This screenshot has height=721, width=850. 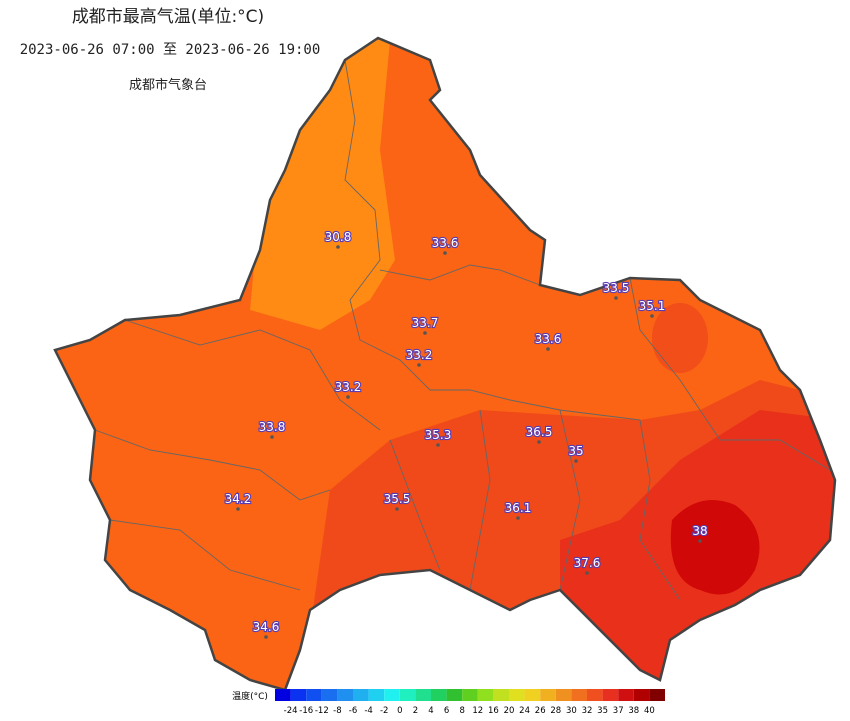 I want to click on station-value: 38, so click(x=699, y=531).